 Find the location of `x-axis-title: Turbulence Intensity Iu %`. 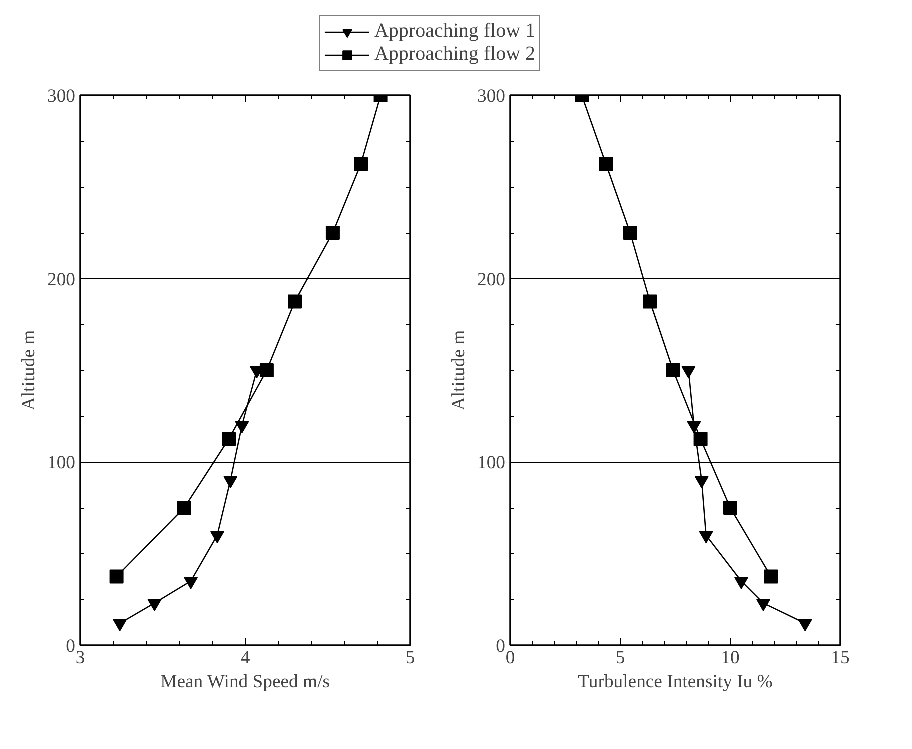

x-axis-title: Turbulence Intensity Iu % is located at coordinates (675, 682).